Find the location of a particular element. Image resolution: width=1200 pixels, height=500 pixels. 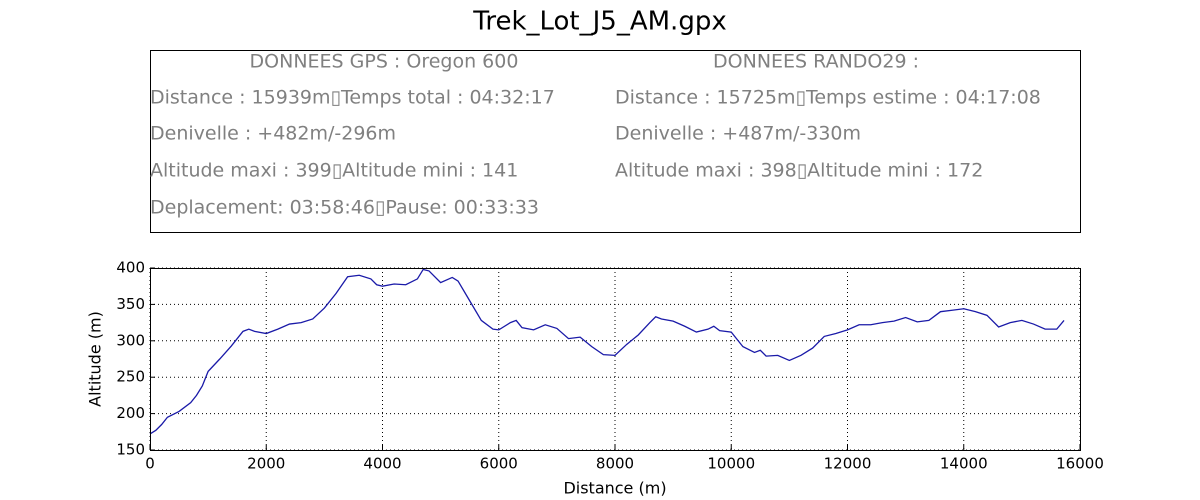

y-tick-label: 350 is located at coordinates (130, 304).